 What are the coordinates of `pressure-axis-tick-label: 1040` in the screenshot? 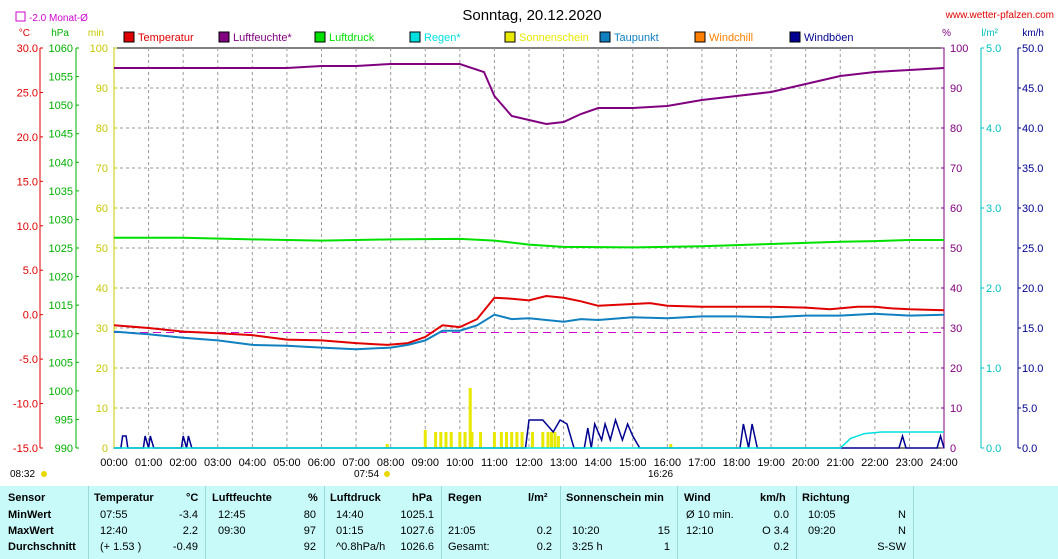 It's located at (61, 163).